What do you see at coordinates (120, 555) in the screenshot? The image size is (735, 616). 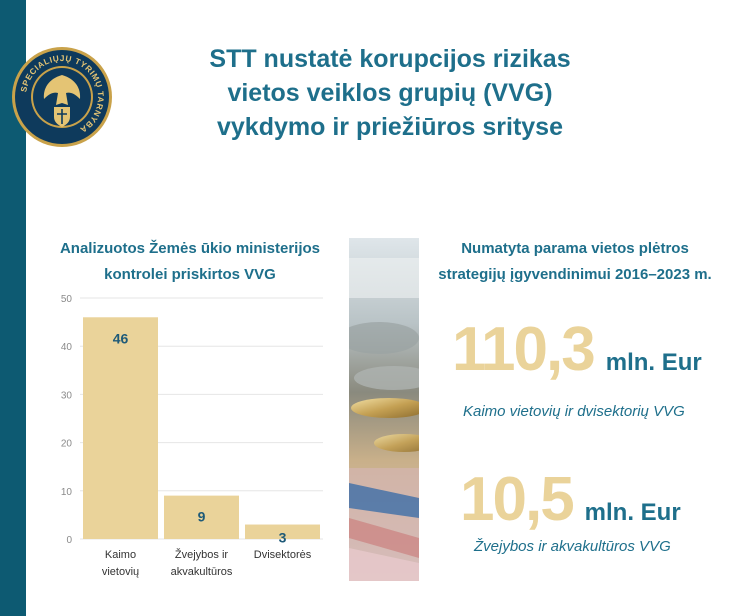 I see `x-category-label: Kaimo` at bounding box center [120, 555].